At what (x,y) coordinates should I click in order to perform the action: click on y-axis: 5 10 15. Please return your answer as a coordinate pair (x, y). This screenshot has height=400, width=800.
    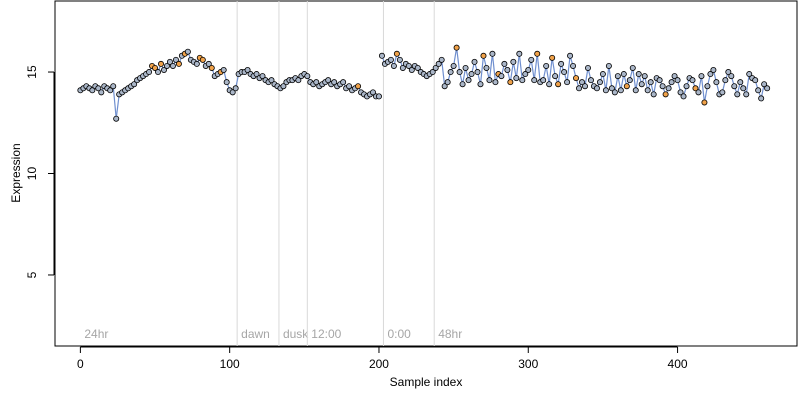
    Looking at the image, I should click on (40, 171).